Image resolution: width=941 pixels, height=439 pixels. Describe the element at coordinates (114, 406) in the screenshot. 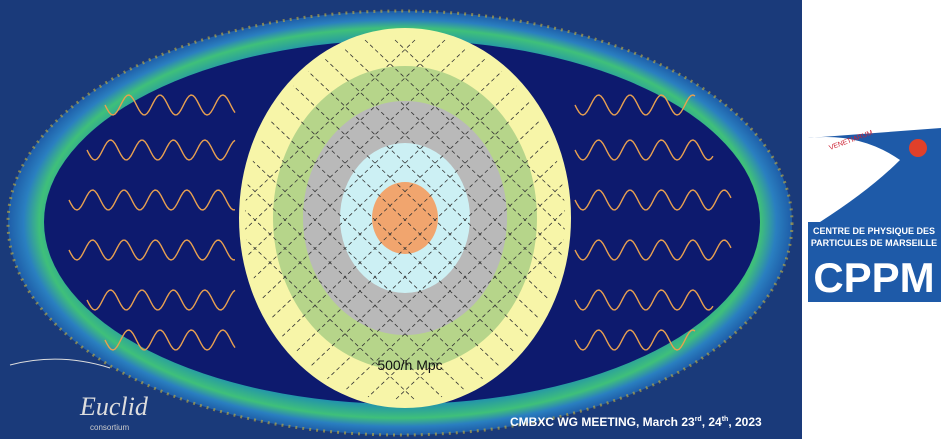

I see `euclid-name: Euclid` at that location.